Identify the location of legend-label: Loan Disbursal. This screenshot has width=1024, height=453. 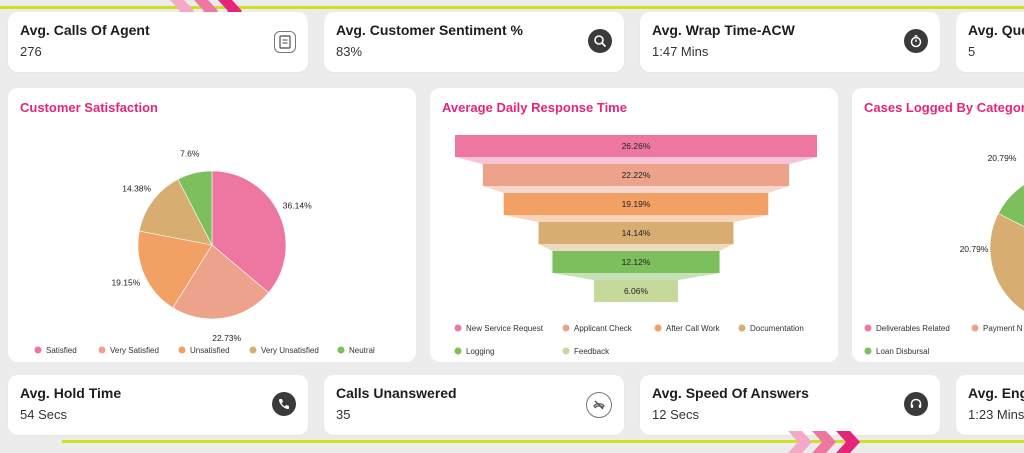
(903, 351).